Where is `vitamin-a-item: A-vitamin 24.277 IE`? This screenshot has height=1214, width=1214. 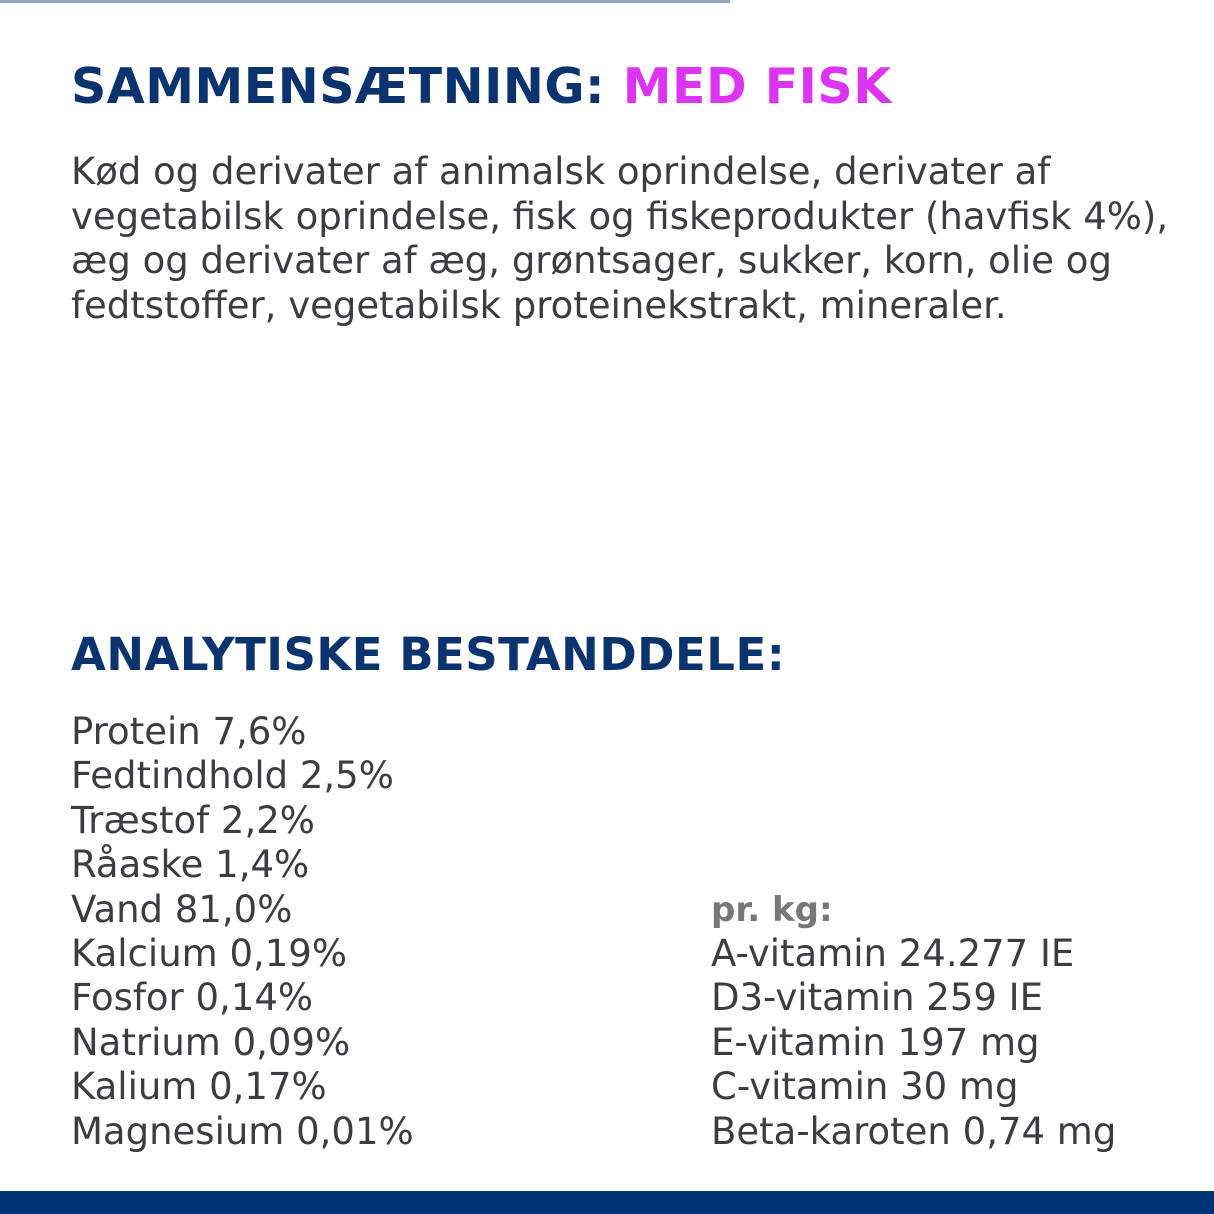
vitamin-a-item: A-vitamin 24.277 IE is located at coordinates (893, 953).